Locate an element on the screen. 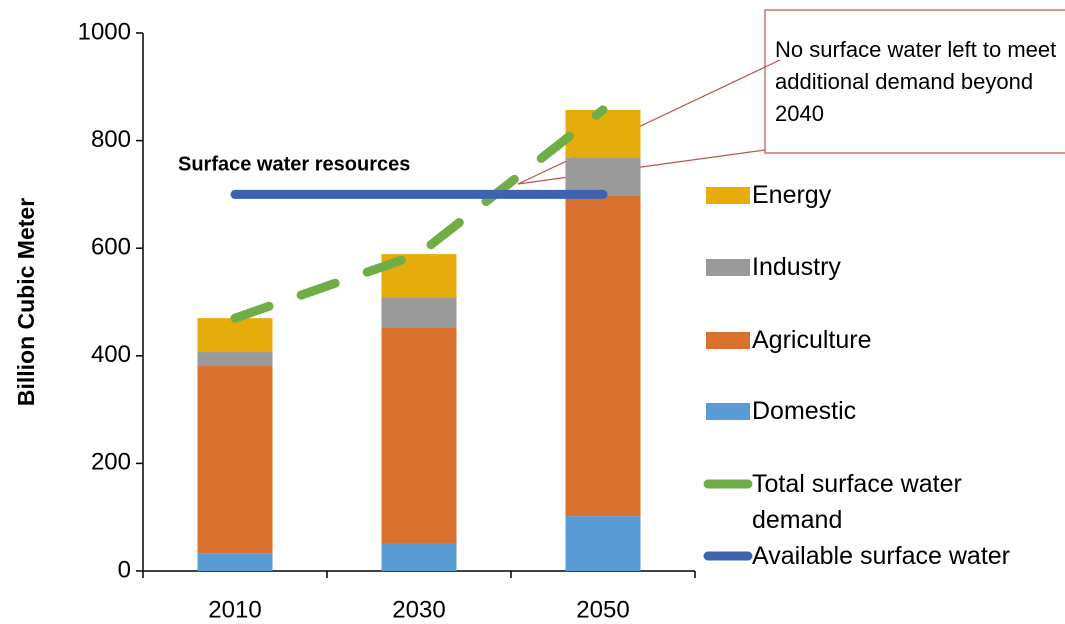 The image size is (1065, 624). annotation: Surface water resources is located at coordinates (294, 164).